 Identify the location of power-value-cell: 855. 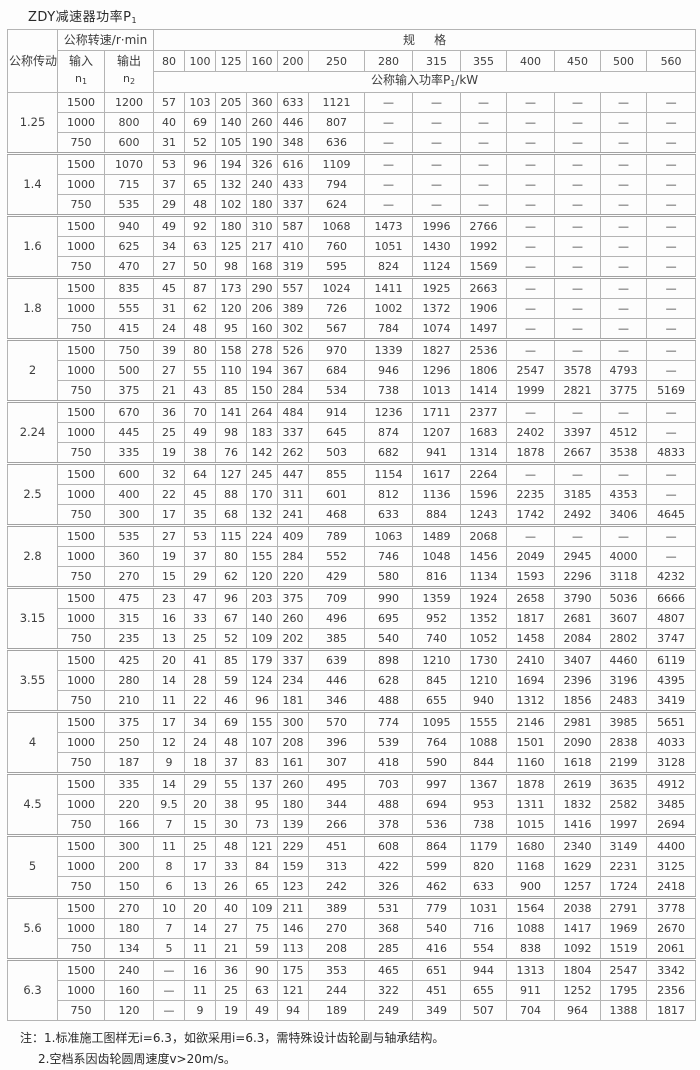
(337, 473).